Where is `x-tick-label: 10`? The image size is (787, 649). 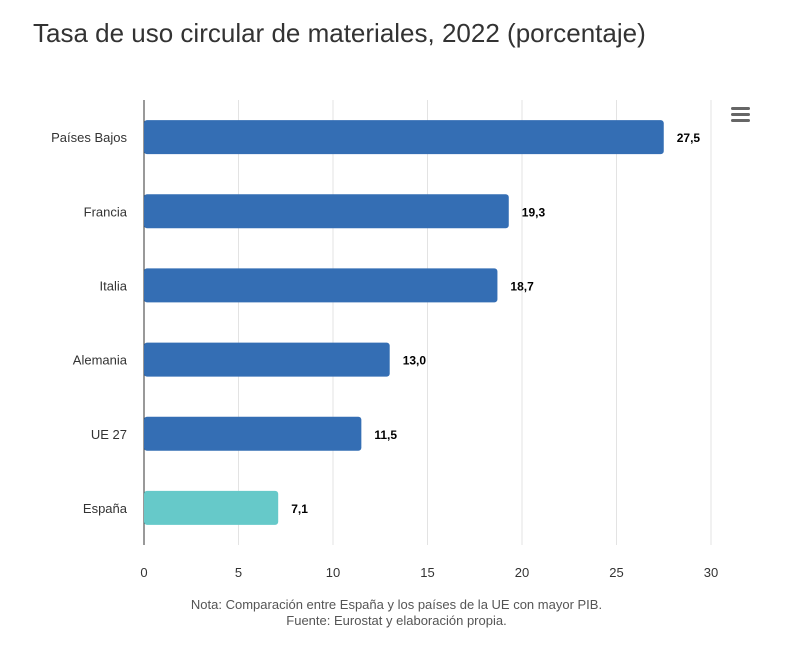 x-tick-label: 10 is located at coordinates (333, 572).